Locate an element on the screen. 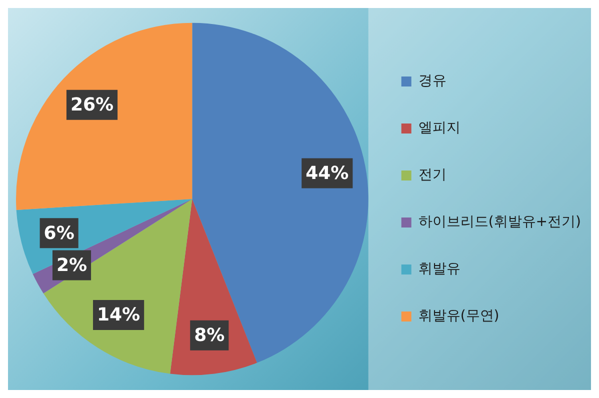 The image size is (599, 398). data-label: 26% is located at coordinates (92, 105).